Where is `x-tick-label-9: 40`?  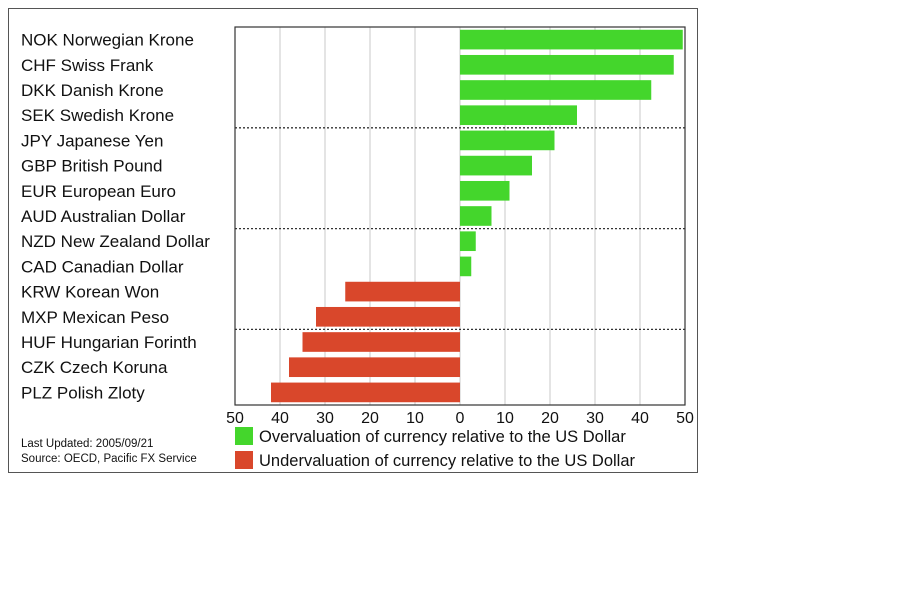 x-tick-label-9: 40 is located at coordinates (640, 418).